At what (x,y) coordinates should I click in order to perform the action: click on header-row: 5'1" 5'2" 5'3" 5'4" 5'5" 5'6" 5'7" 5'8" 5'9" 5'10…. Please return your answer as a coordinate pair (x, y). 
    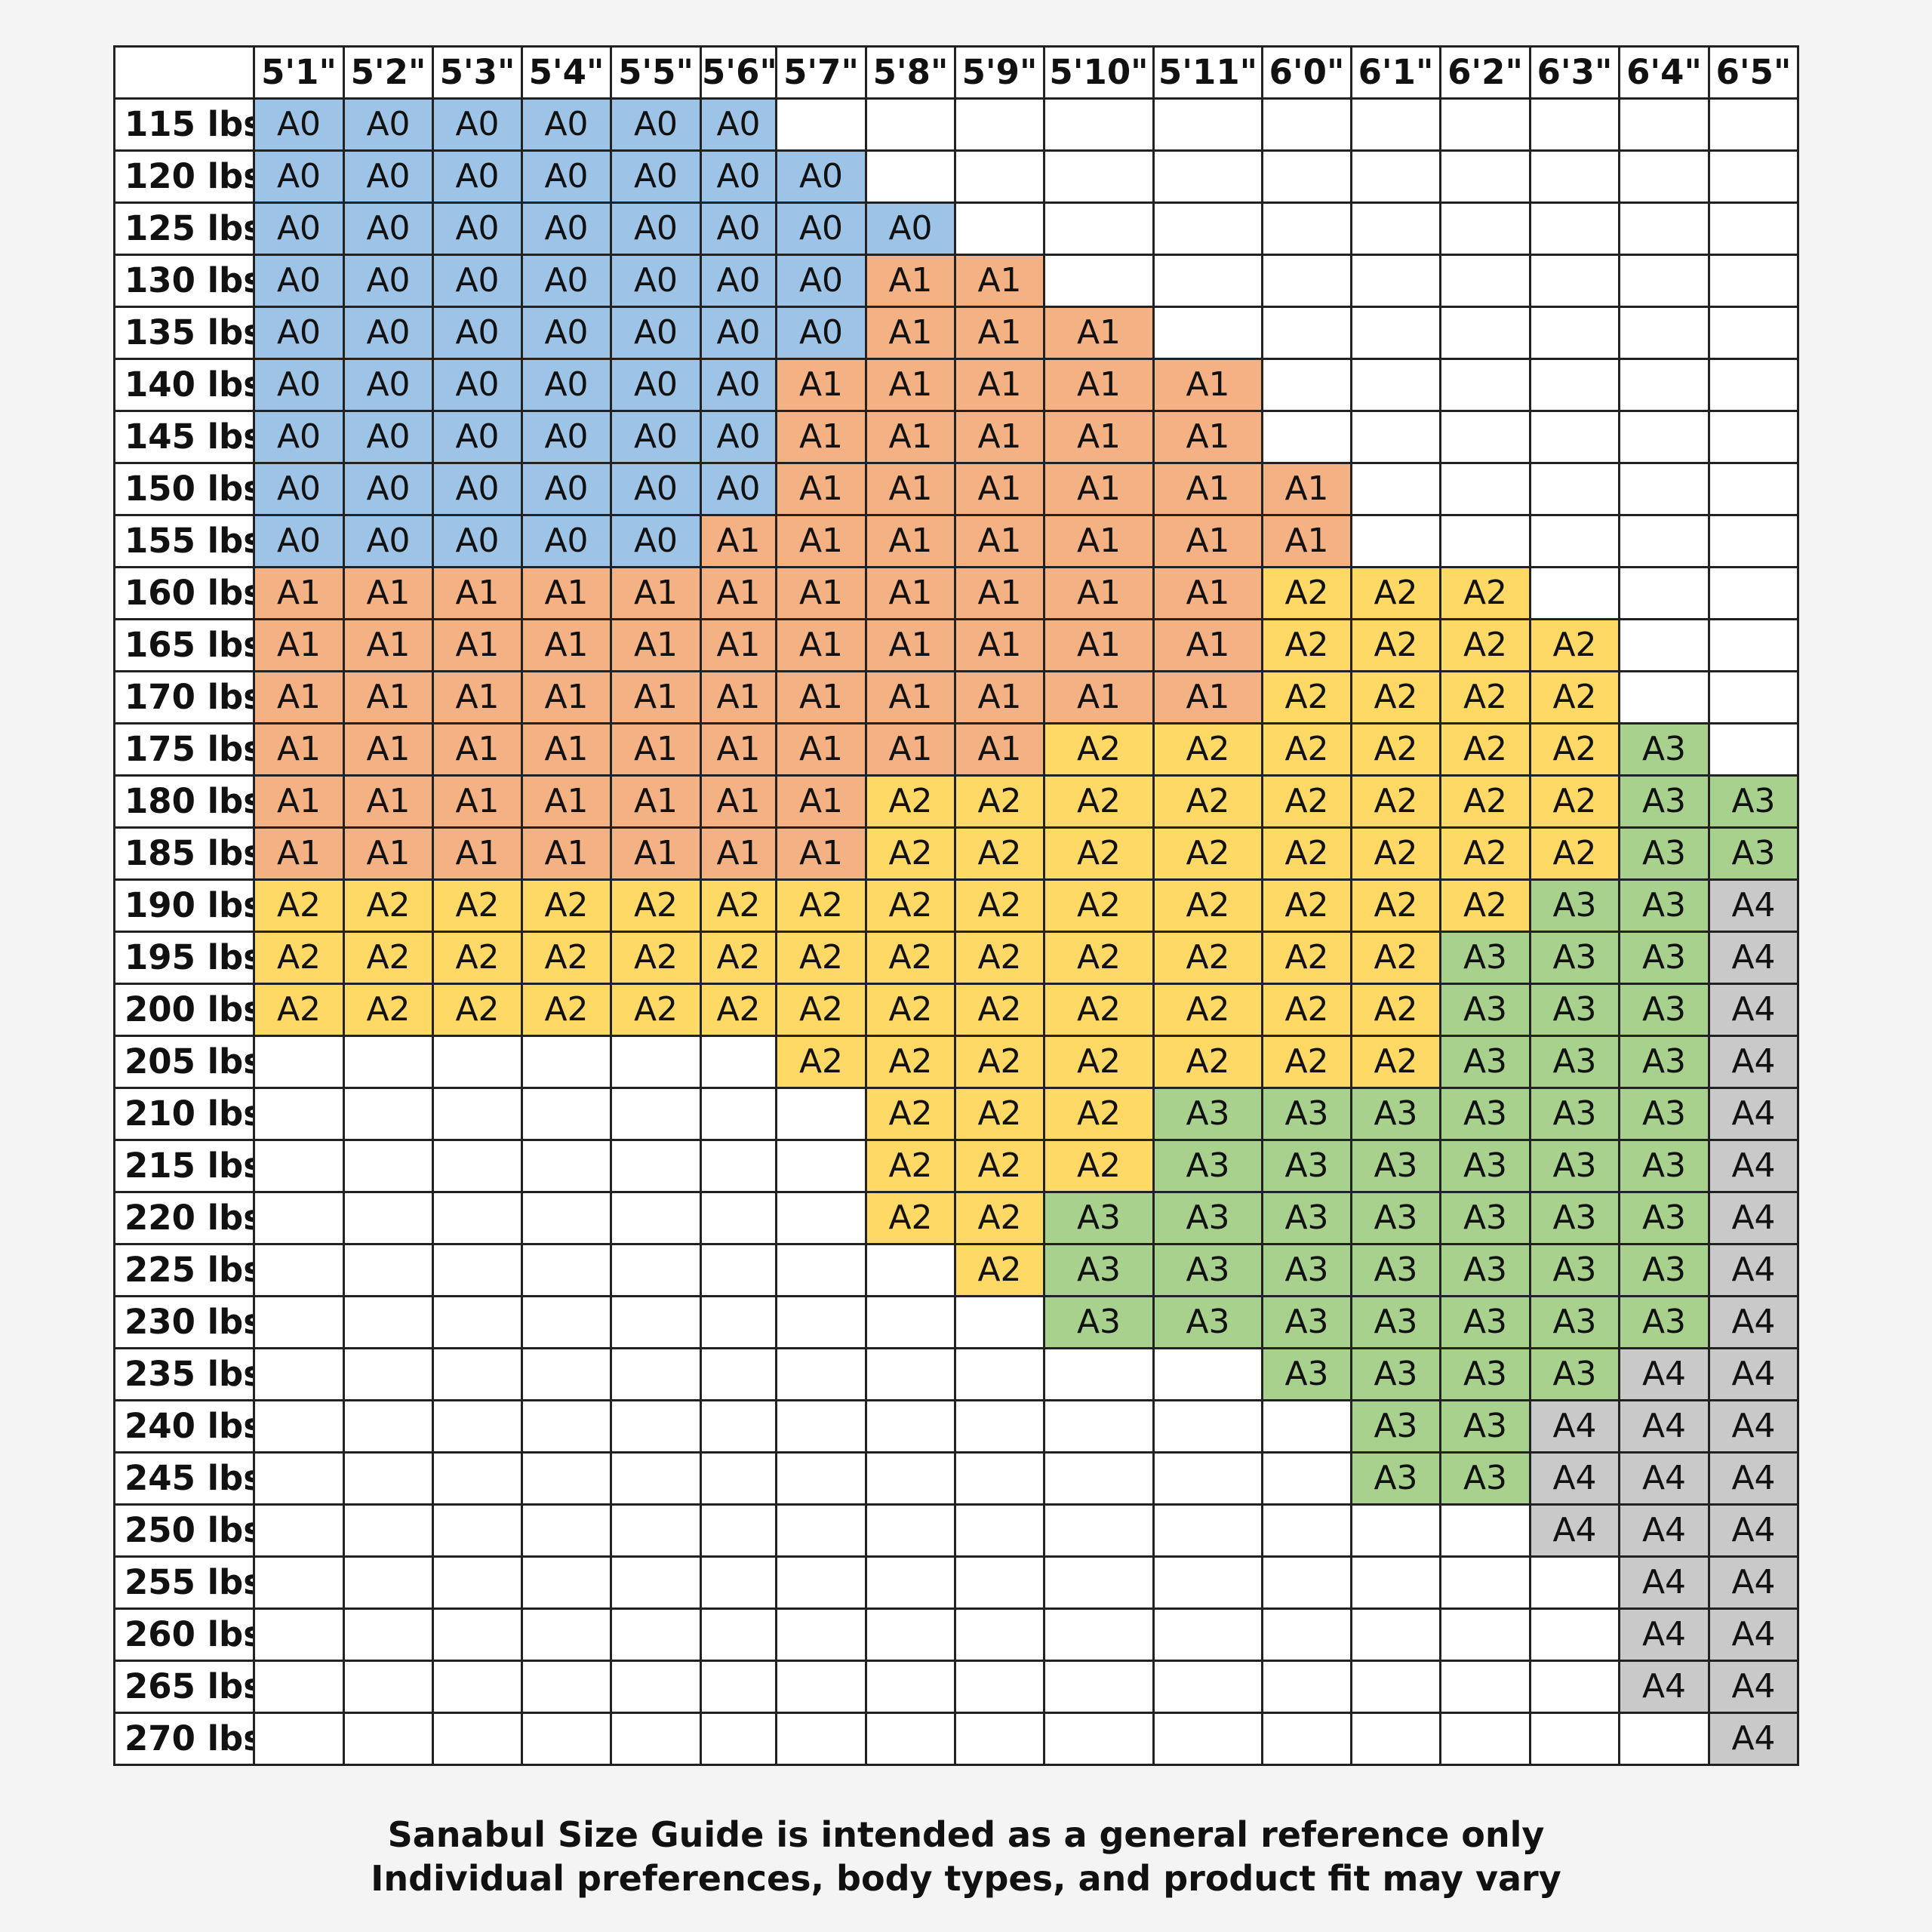
    Looking at the image, I should click on (956, 72).